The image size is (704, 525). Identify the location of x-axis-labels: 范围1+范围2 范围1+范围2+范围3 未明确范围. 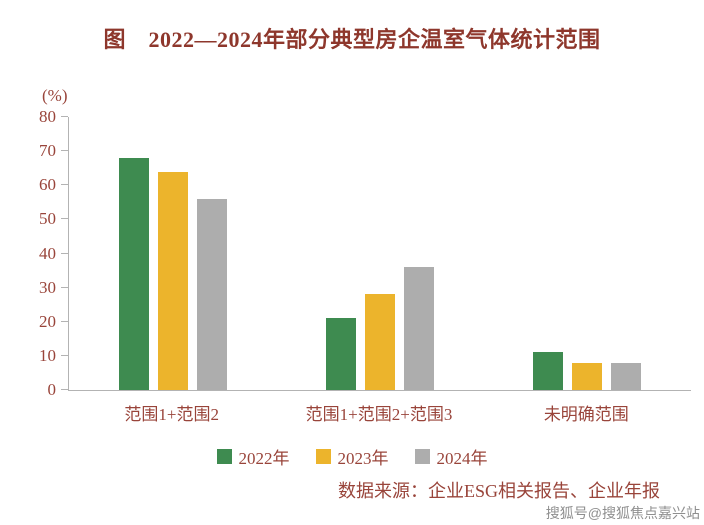
(379, 412).